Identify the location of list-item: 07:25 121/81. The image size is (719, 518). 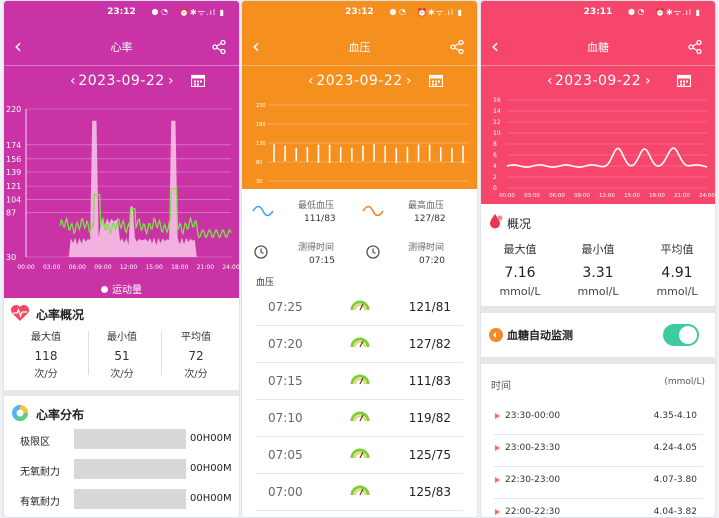
(359, 307).